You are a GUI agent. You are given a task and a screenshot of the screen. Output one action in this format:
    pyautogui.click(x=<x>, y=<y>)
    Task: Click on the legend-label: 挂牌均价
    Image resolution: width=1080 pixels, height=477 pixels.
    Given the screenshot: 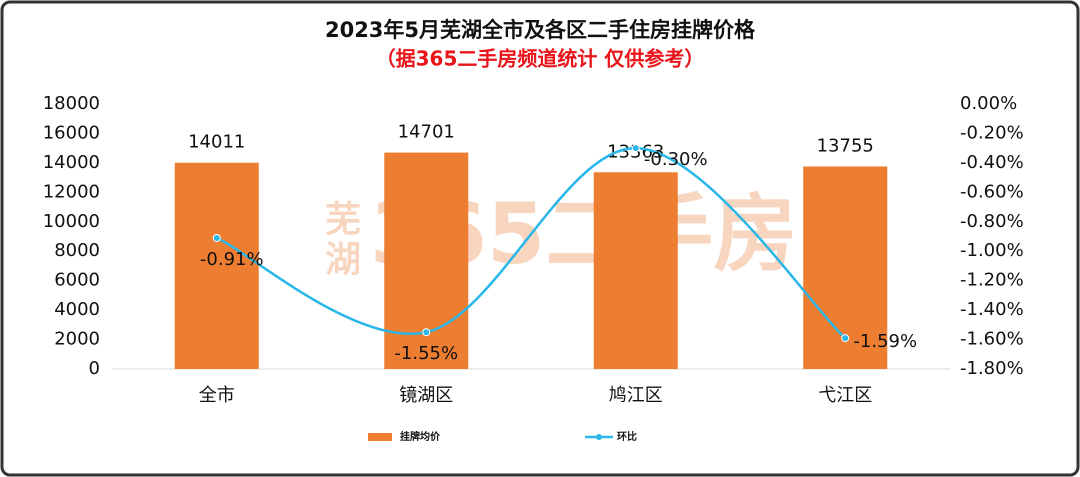 What is the action you would take?
    pyautogui.click(x=420, y=436)
    